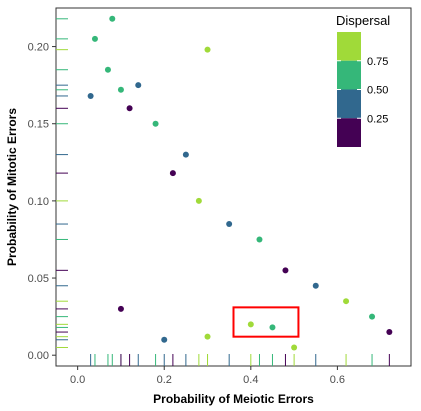 This screenshot has height=411, width=421. Describe the element at coordinates (377, 119) in the screenshot. I see `legend-break-label: 0.25` at that location.